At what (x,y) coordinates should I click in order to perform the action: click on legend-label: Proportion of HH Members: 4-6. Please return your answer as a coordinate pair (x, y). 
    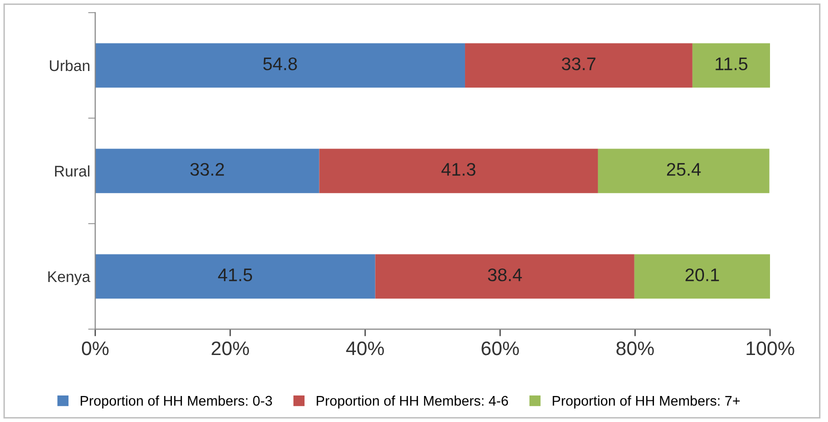
    Looking at the image, I should click on (412, 402).